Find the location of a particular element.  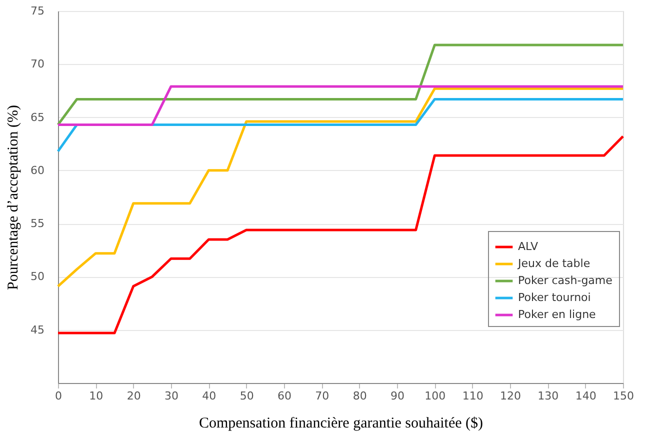

x-tick-label: 110 is located at coordinates (473, 396).